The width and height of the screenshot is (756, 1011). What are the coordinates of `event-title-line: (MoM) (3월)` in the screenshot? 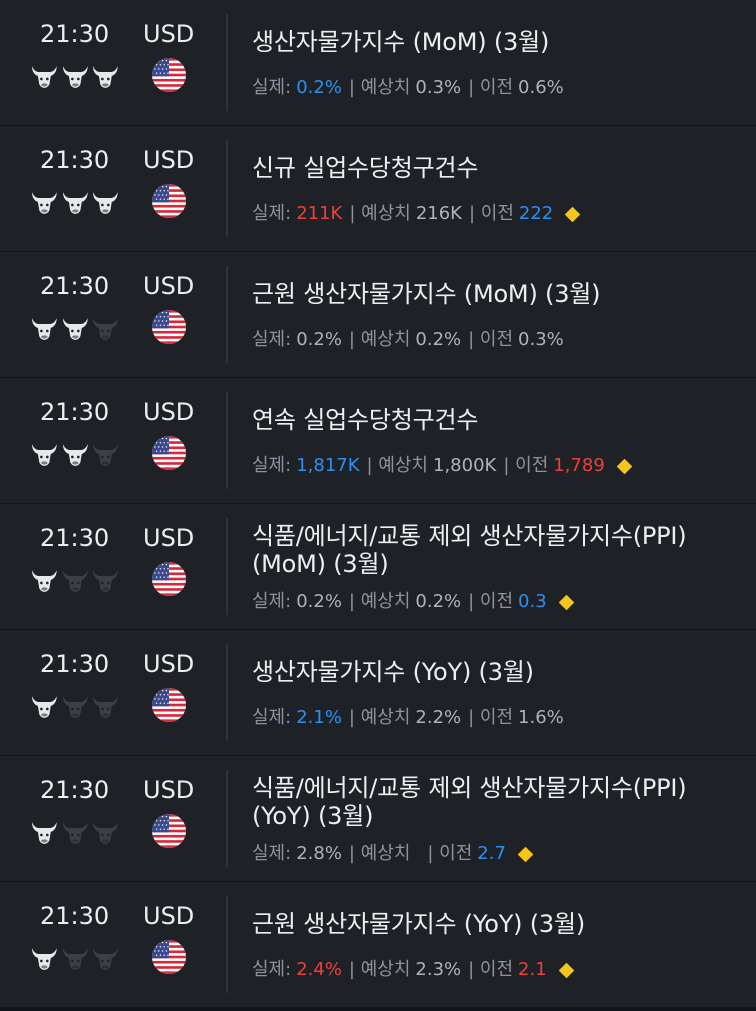 It's located at (320, 564).